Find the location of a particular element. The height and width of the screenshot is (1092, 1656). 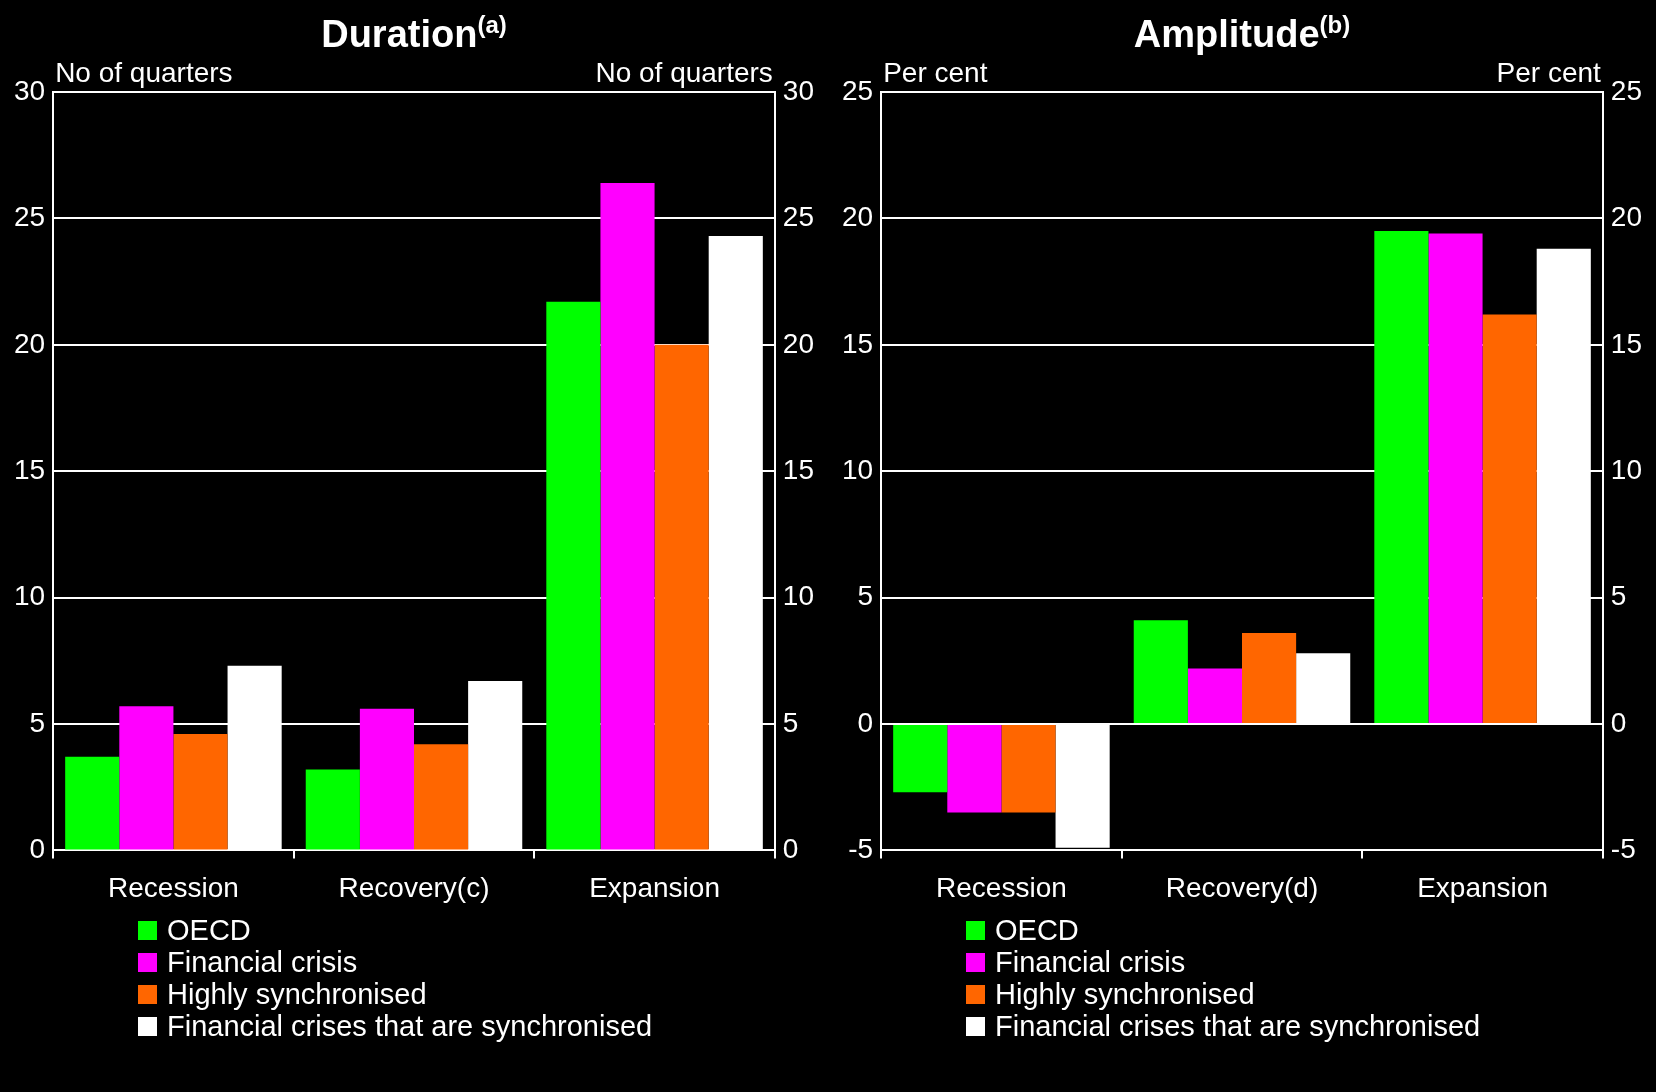

y-axis-title: No of quarters is located at coordinates (144, 72).